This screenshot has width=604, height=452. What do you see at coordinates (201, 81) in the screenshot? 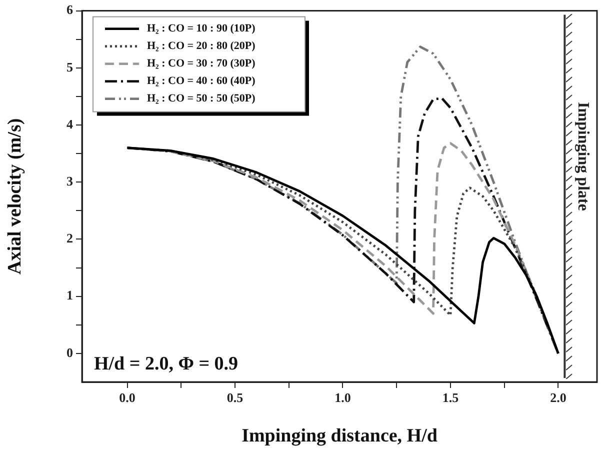
I see `legend-label: H₂ : CO = 40 : 60 (40P)` at bounding box center [201, 81].